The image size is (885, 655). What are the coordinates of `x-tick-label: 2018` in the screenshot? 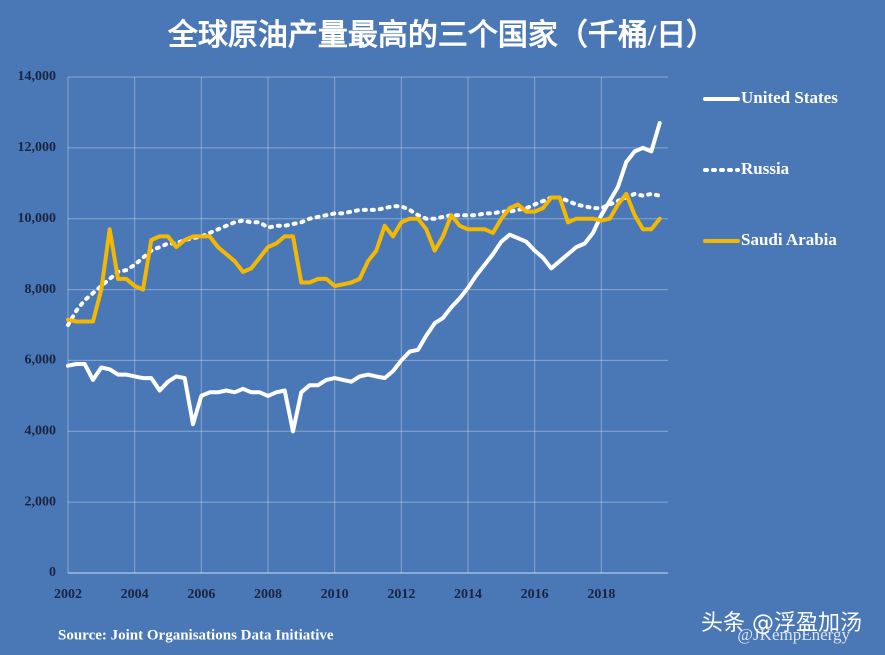 It's located at (601, 594).